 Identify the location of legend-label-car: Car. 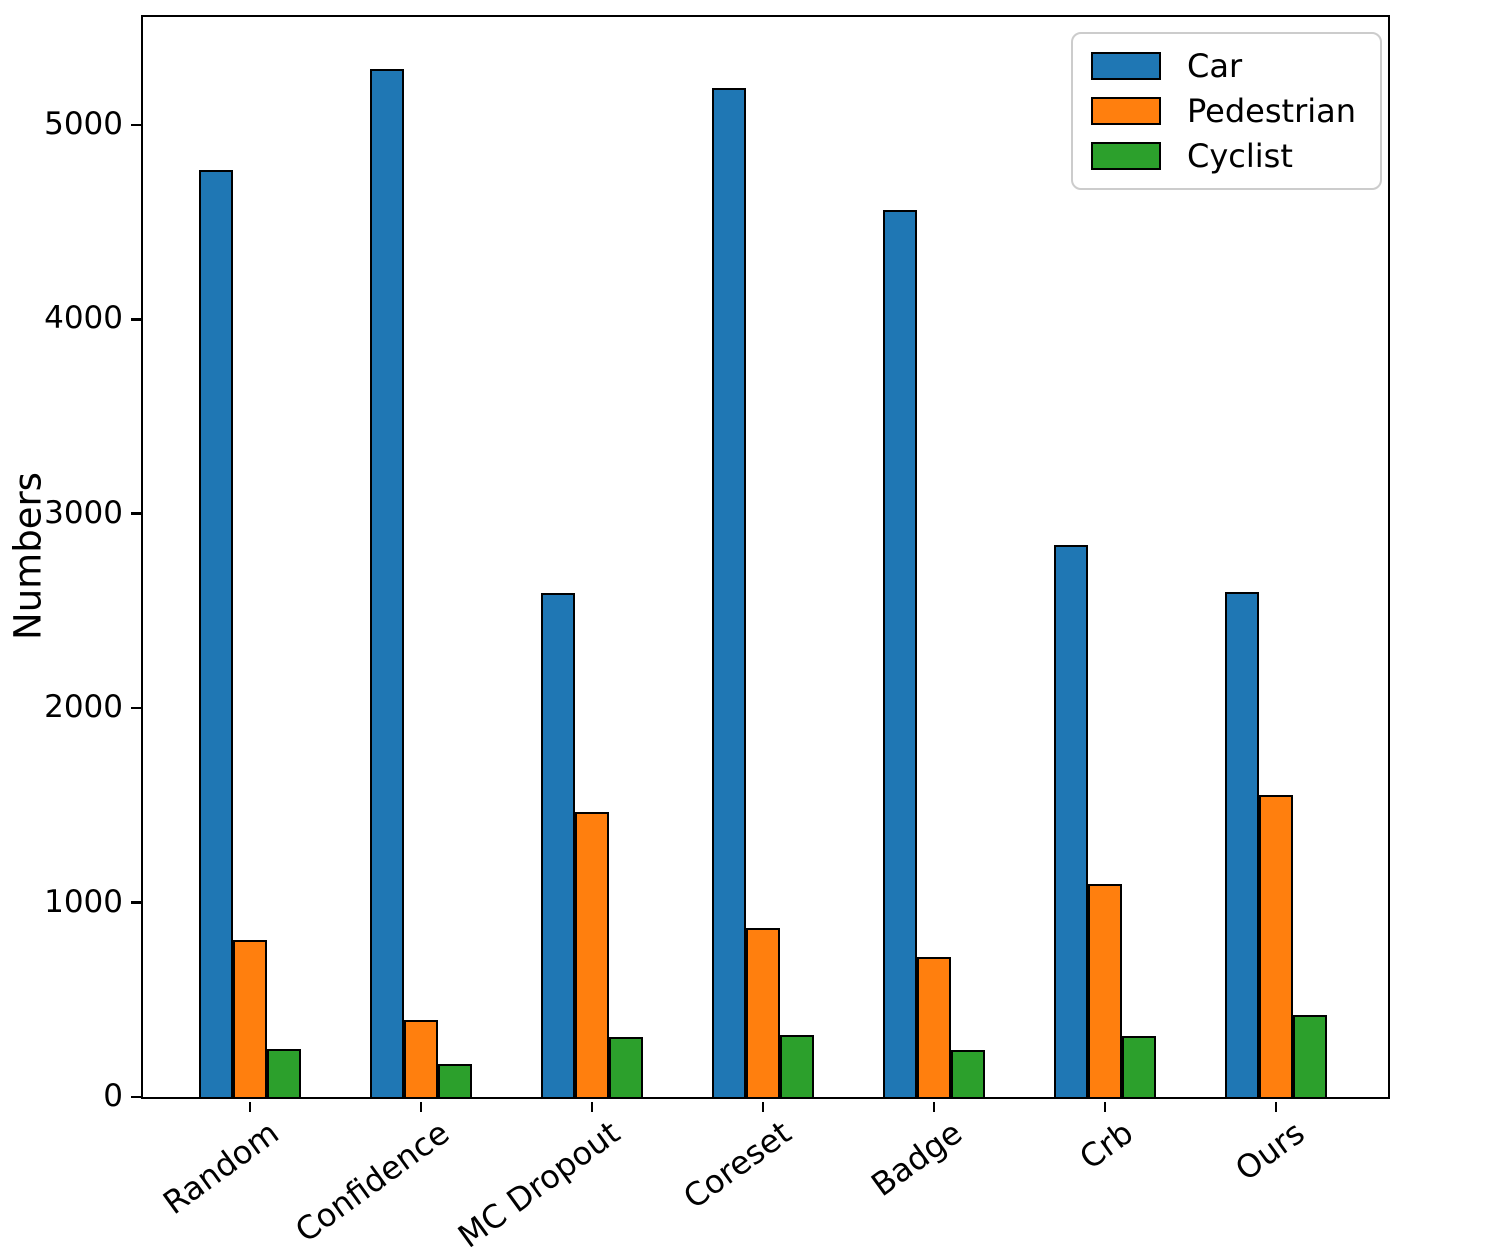
(1215, 66).